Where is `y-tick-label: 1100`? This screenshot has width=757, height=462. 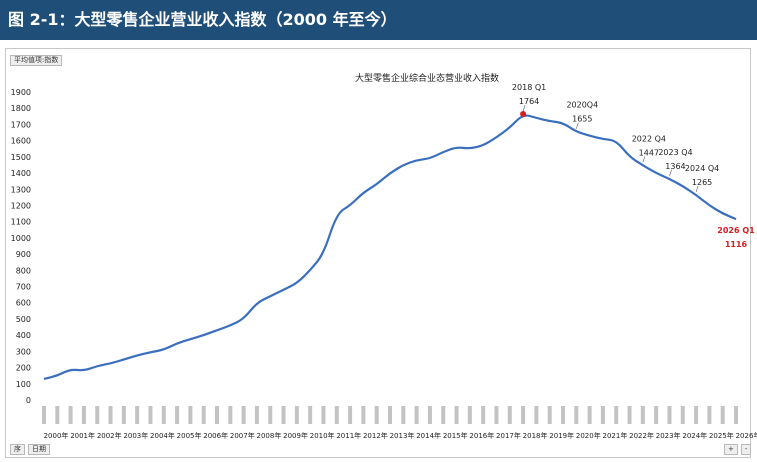 y-tick-label: 1100 is located at coordinates (21, 222).